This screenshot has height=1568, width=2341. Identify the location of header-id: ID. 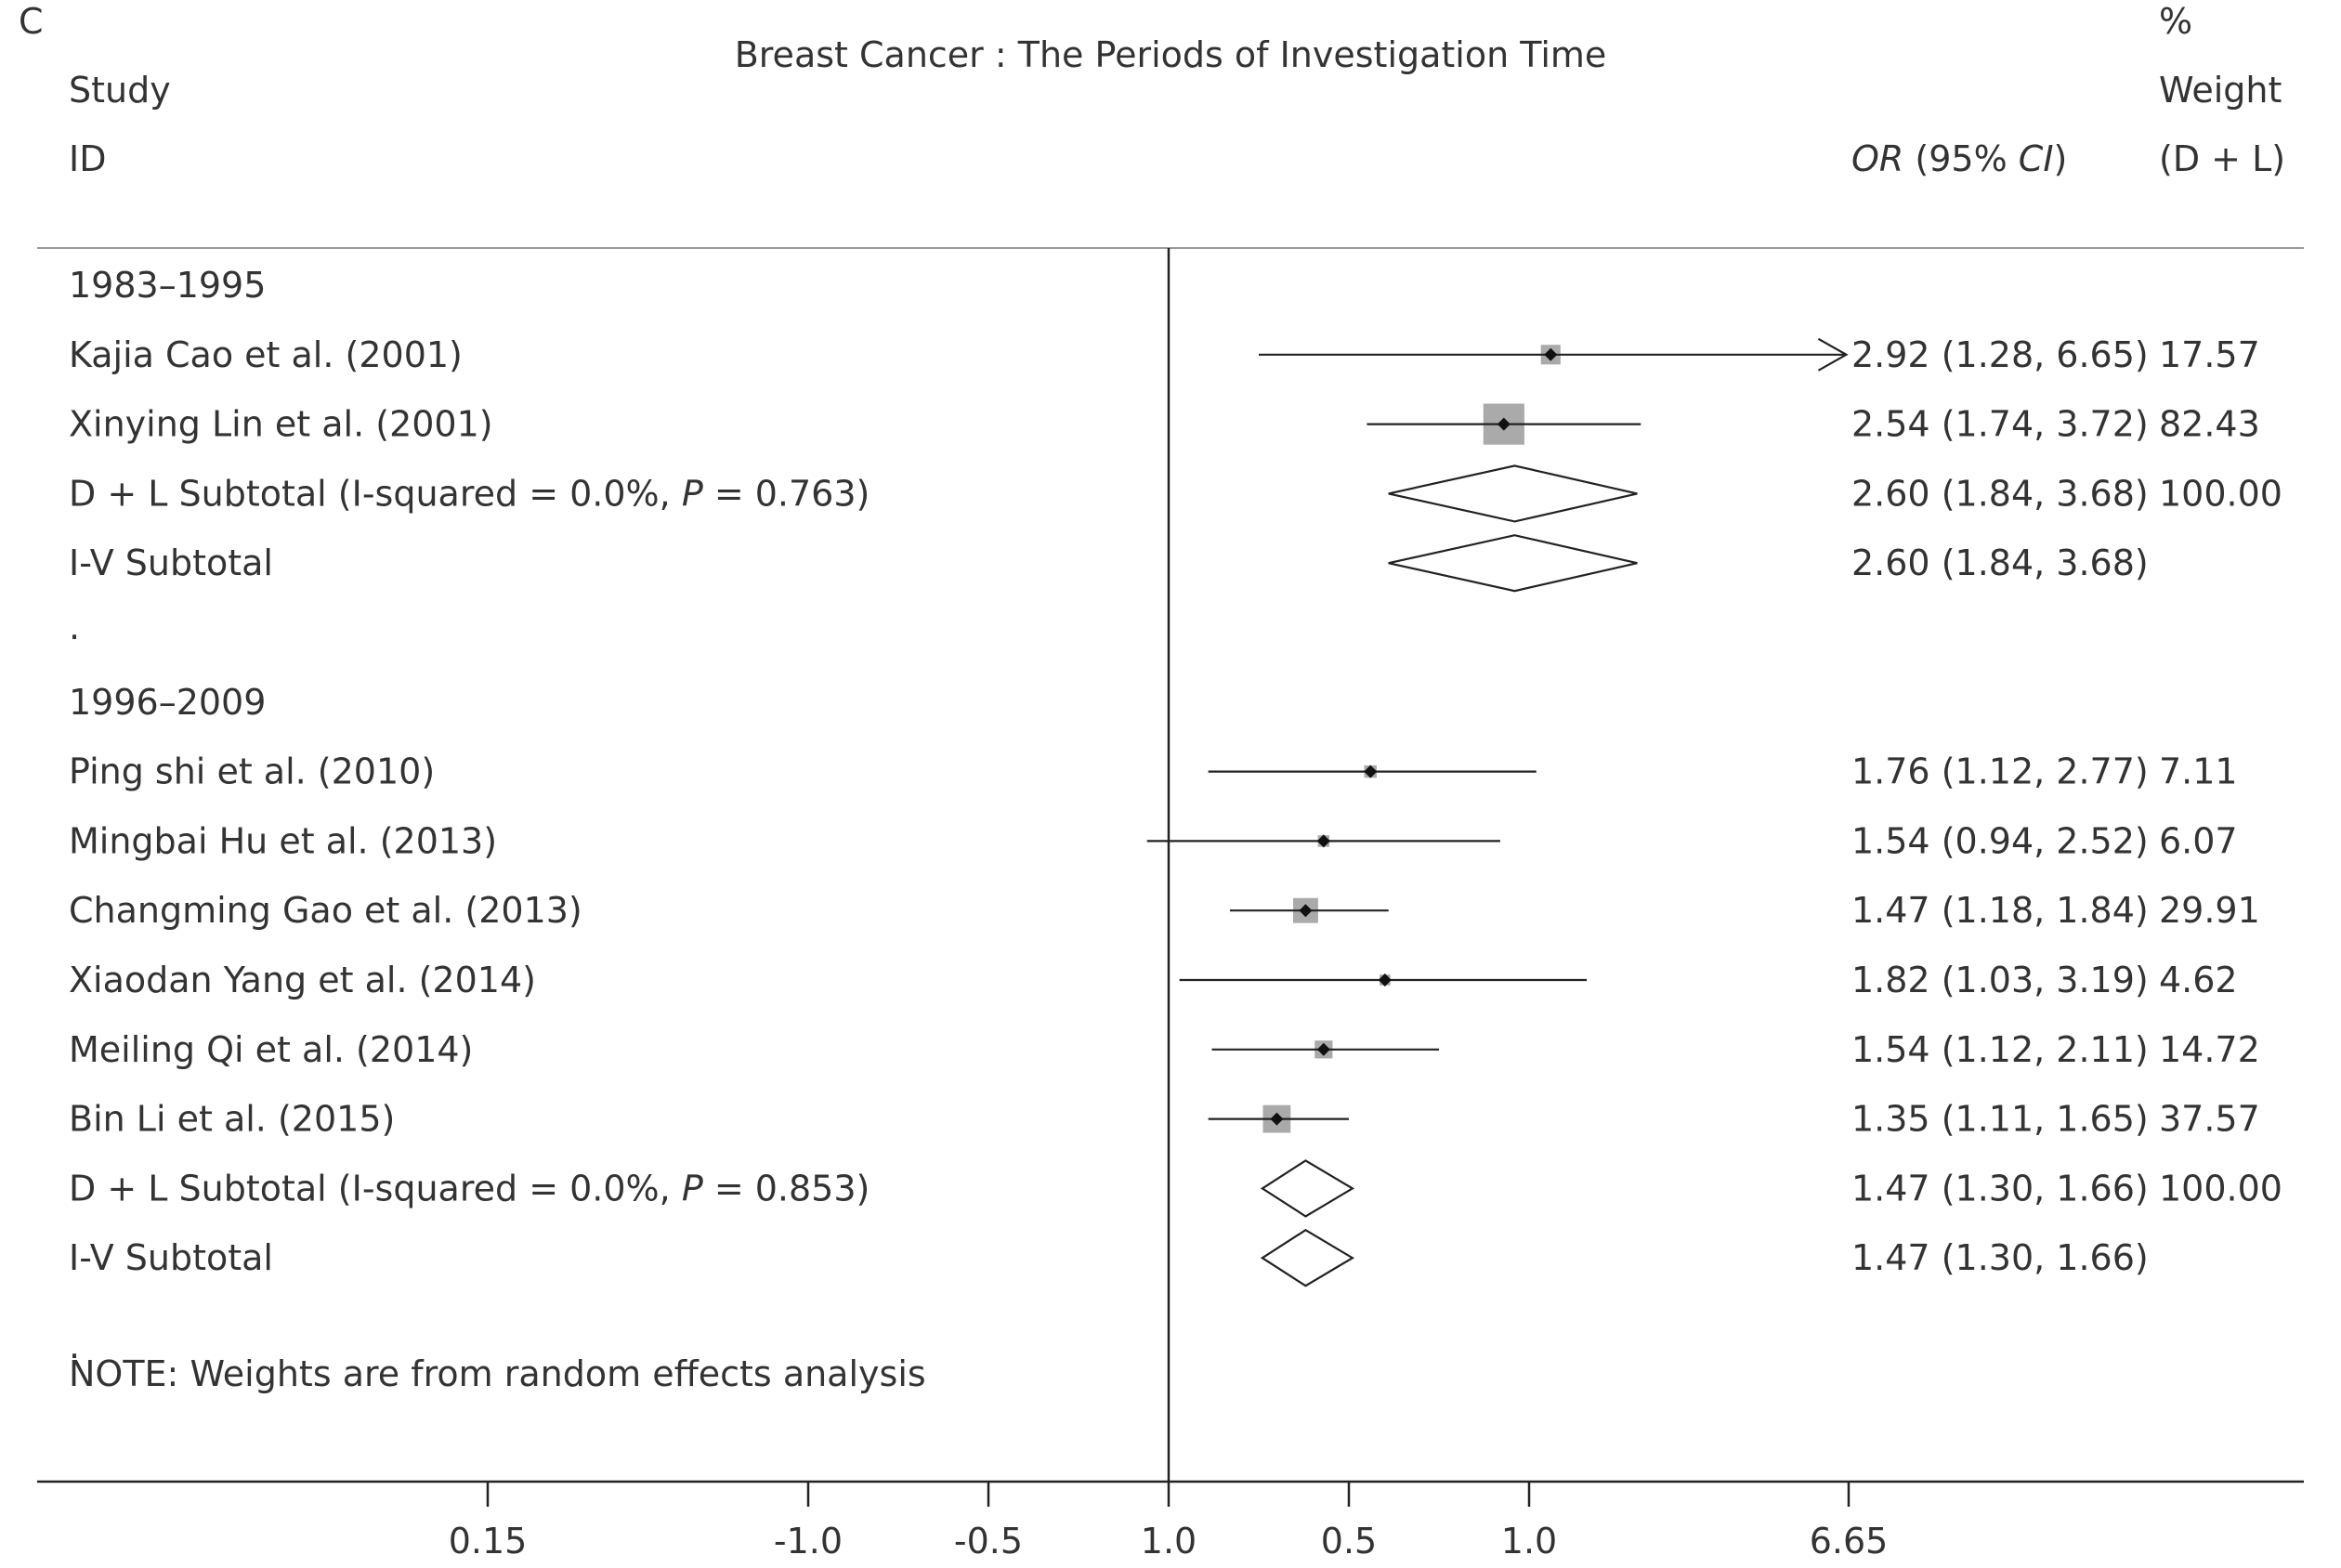
(87, 158).